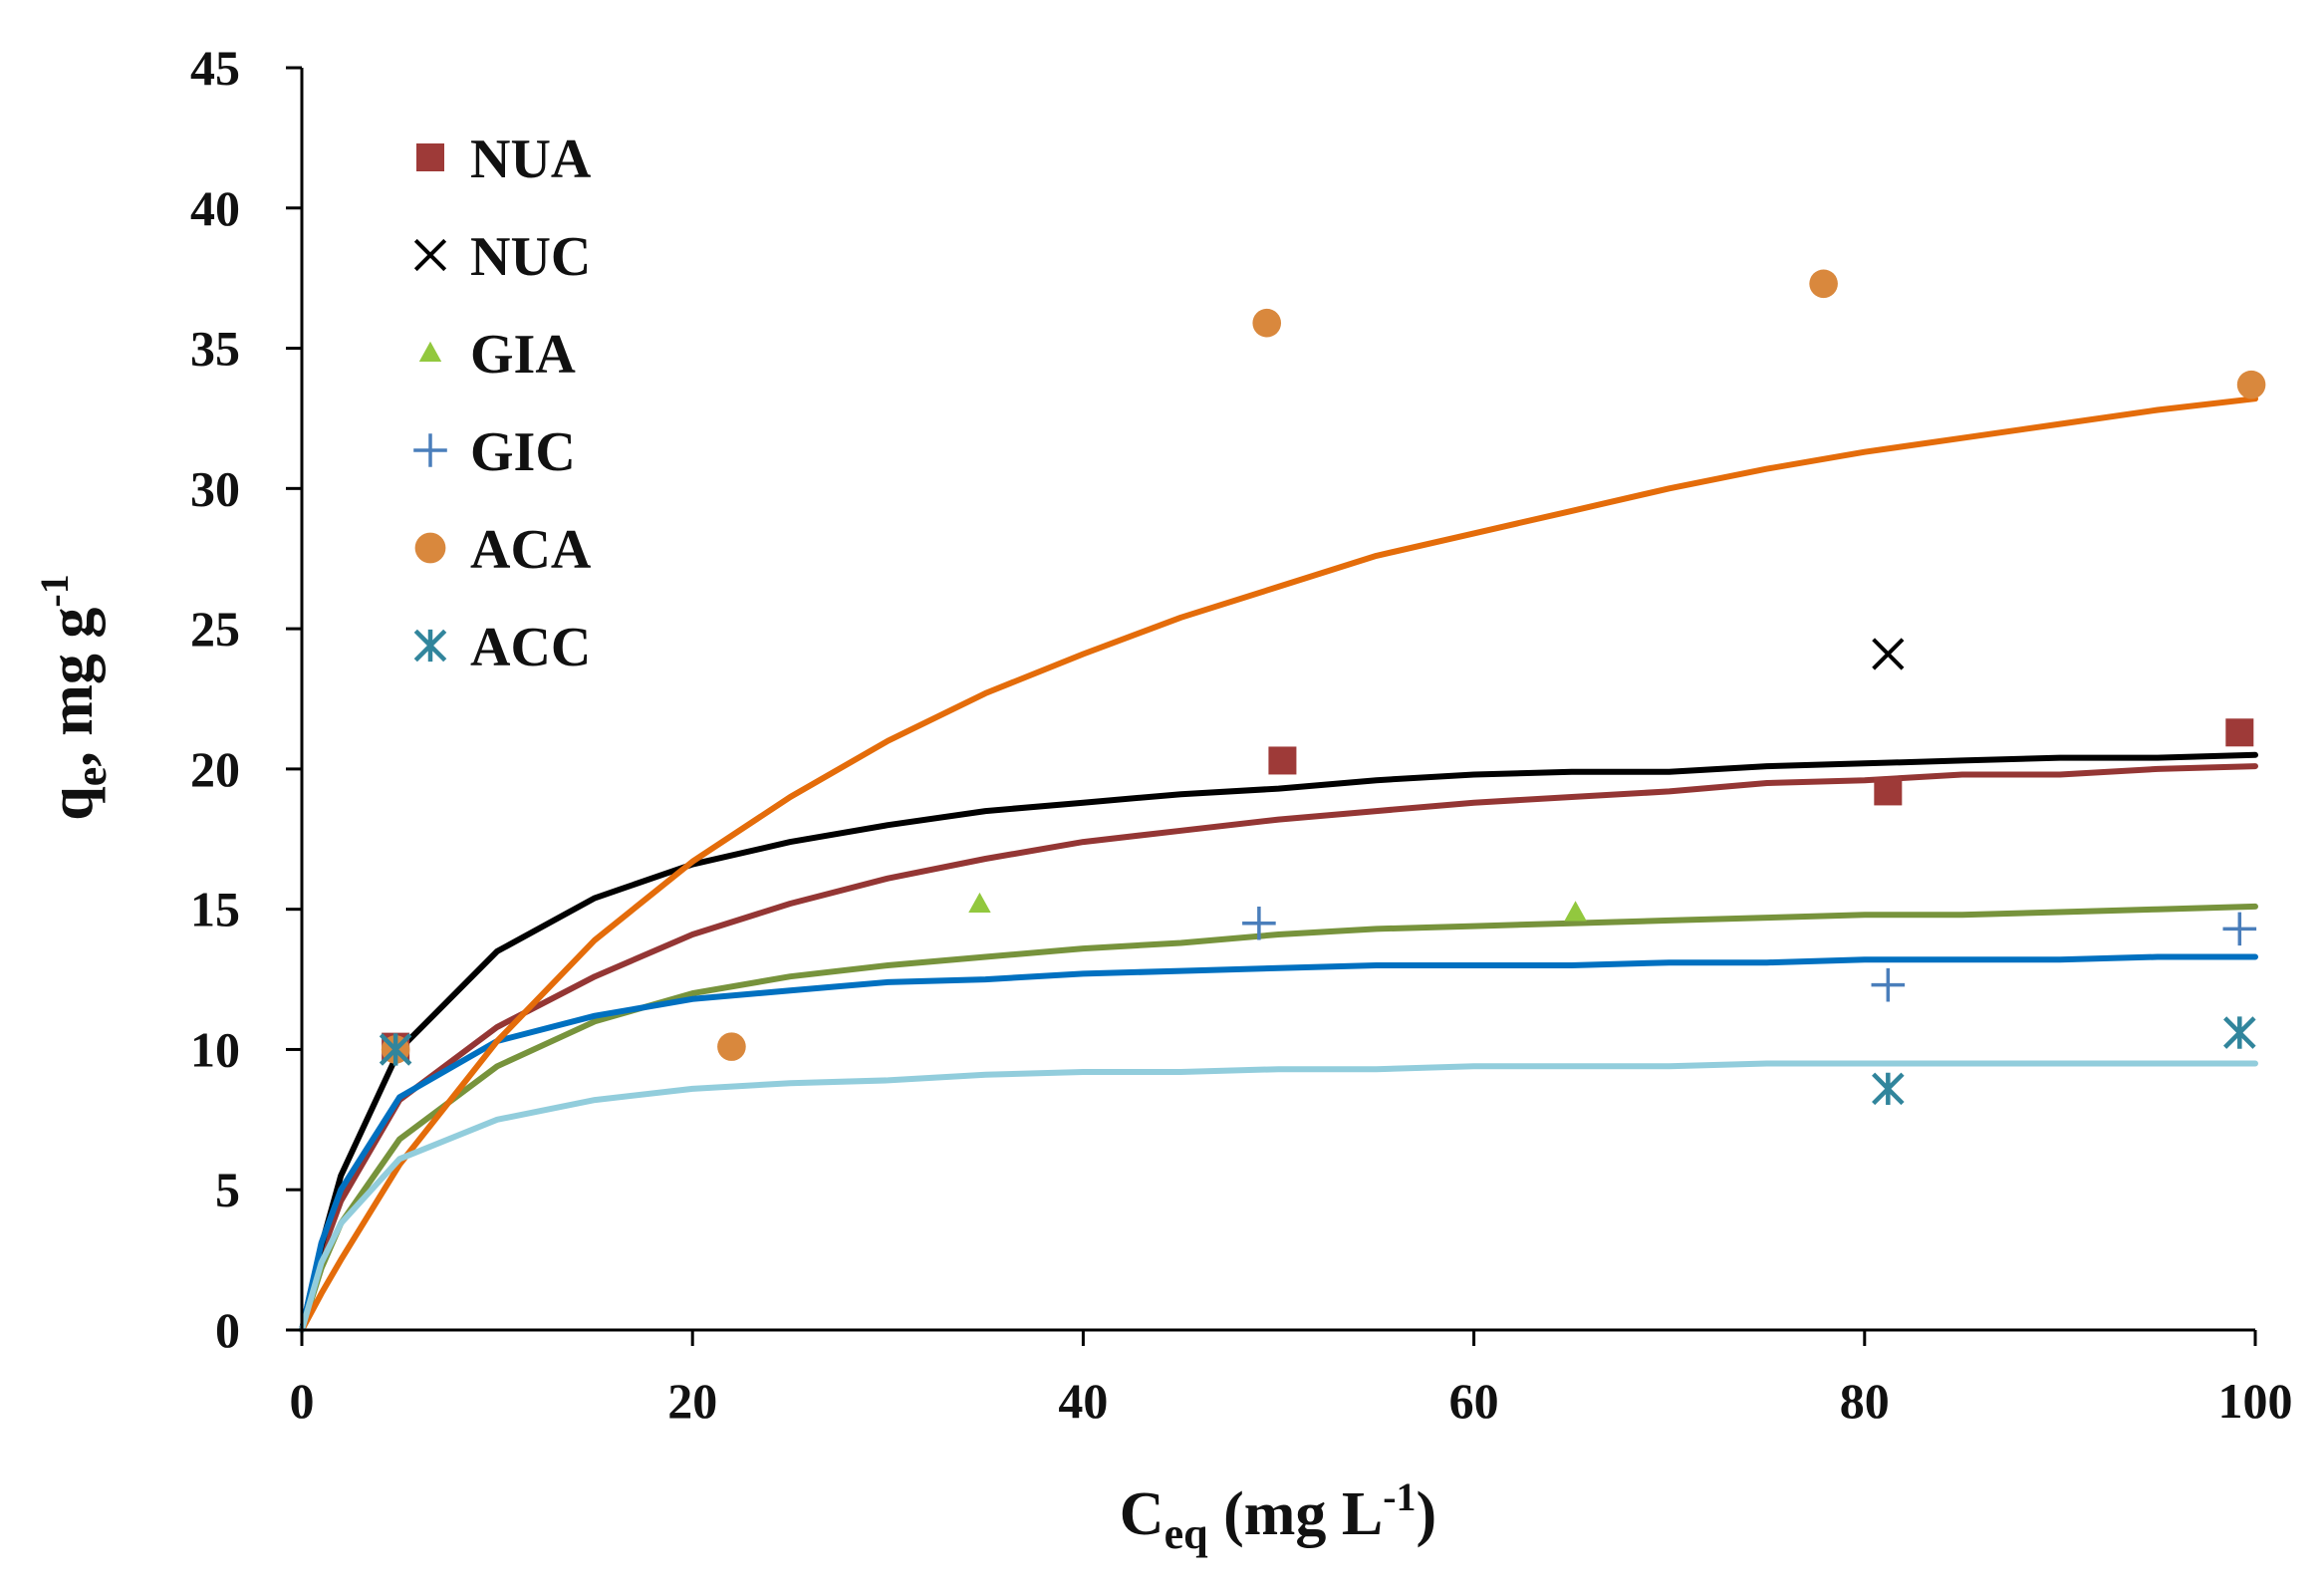 Image resolution: width=2324 pixels, height=1593 pixels. What do you see at coordinates (1291, 1379) in the screenshot?
I see `x-ticks: 0 20 40 60 80 100` at bounding box center [1291, 1379].